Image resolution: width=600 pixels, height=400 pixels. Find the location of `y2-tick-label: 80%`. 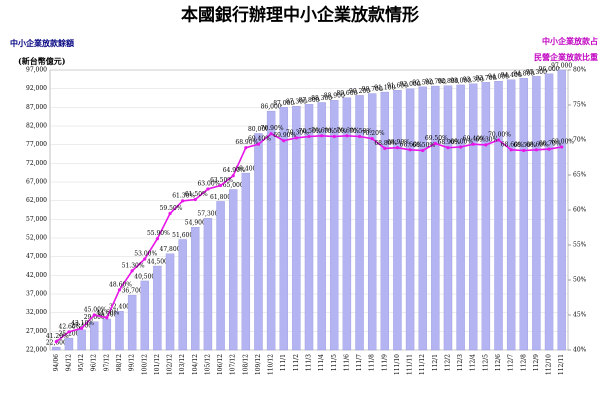

y2-tick-label: 80% is located at coordinates (580, 70).